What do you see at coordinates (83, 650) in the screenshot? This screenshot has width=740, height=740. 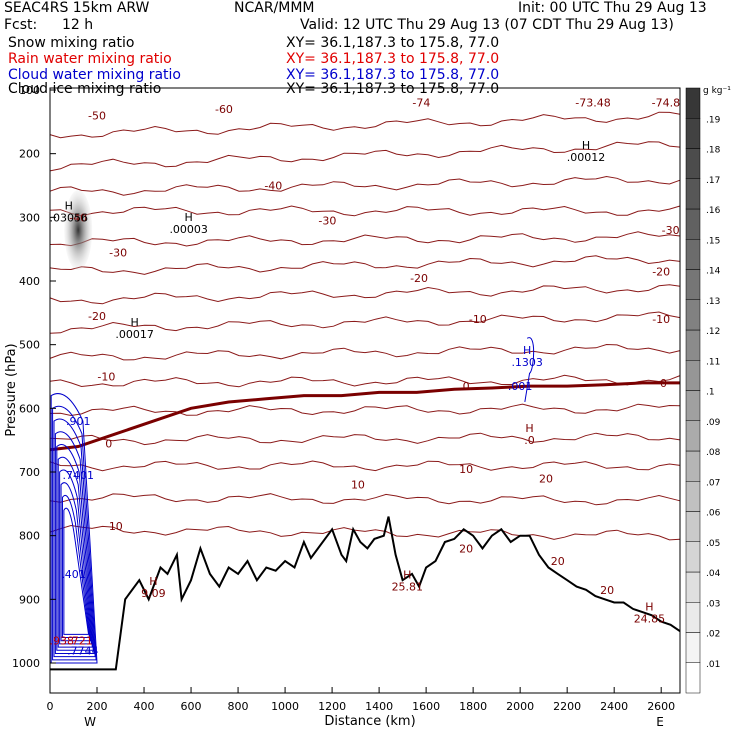 I see `extremum-value: .7744` at bounding box center [83, 650].